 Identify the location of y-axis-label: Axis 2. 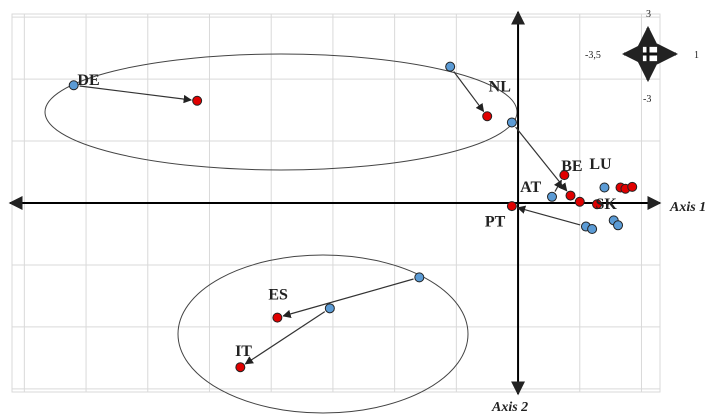
(509, 407).